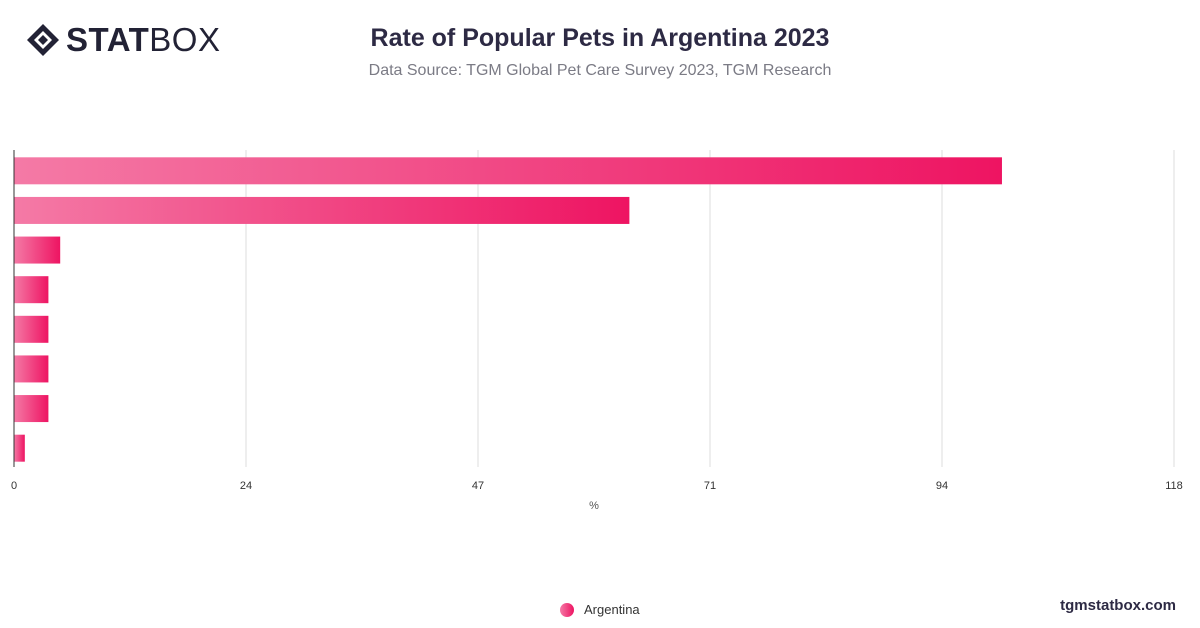 This screenshot has height=628, width=1200. What do you see at coordinates (567, 609) in the screenshot?
I see `legend-marker-icon` at bounding box center [567, 609].